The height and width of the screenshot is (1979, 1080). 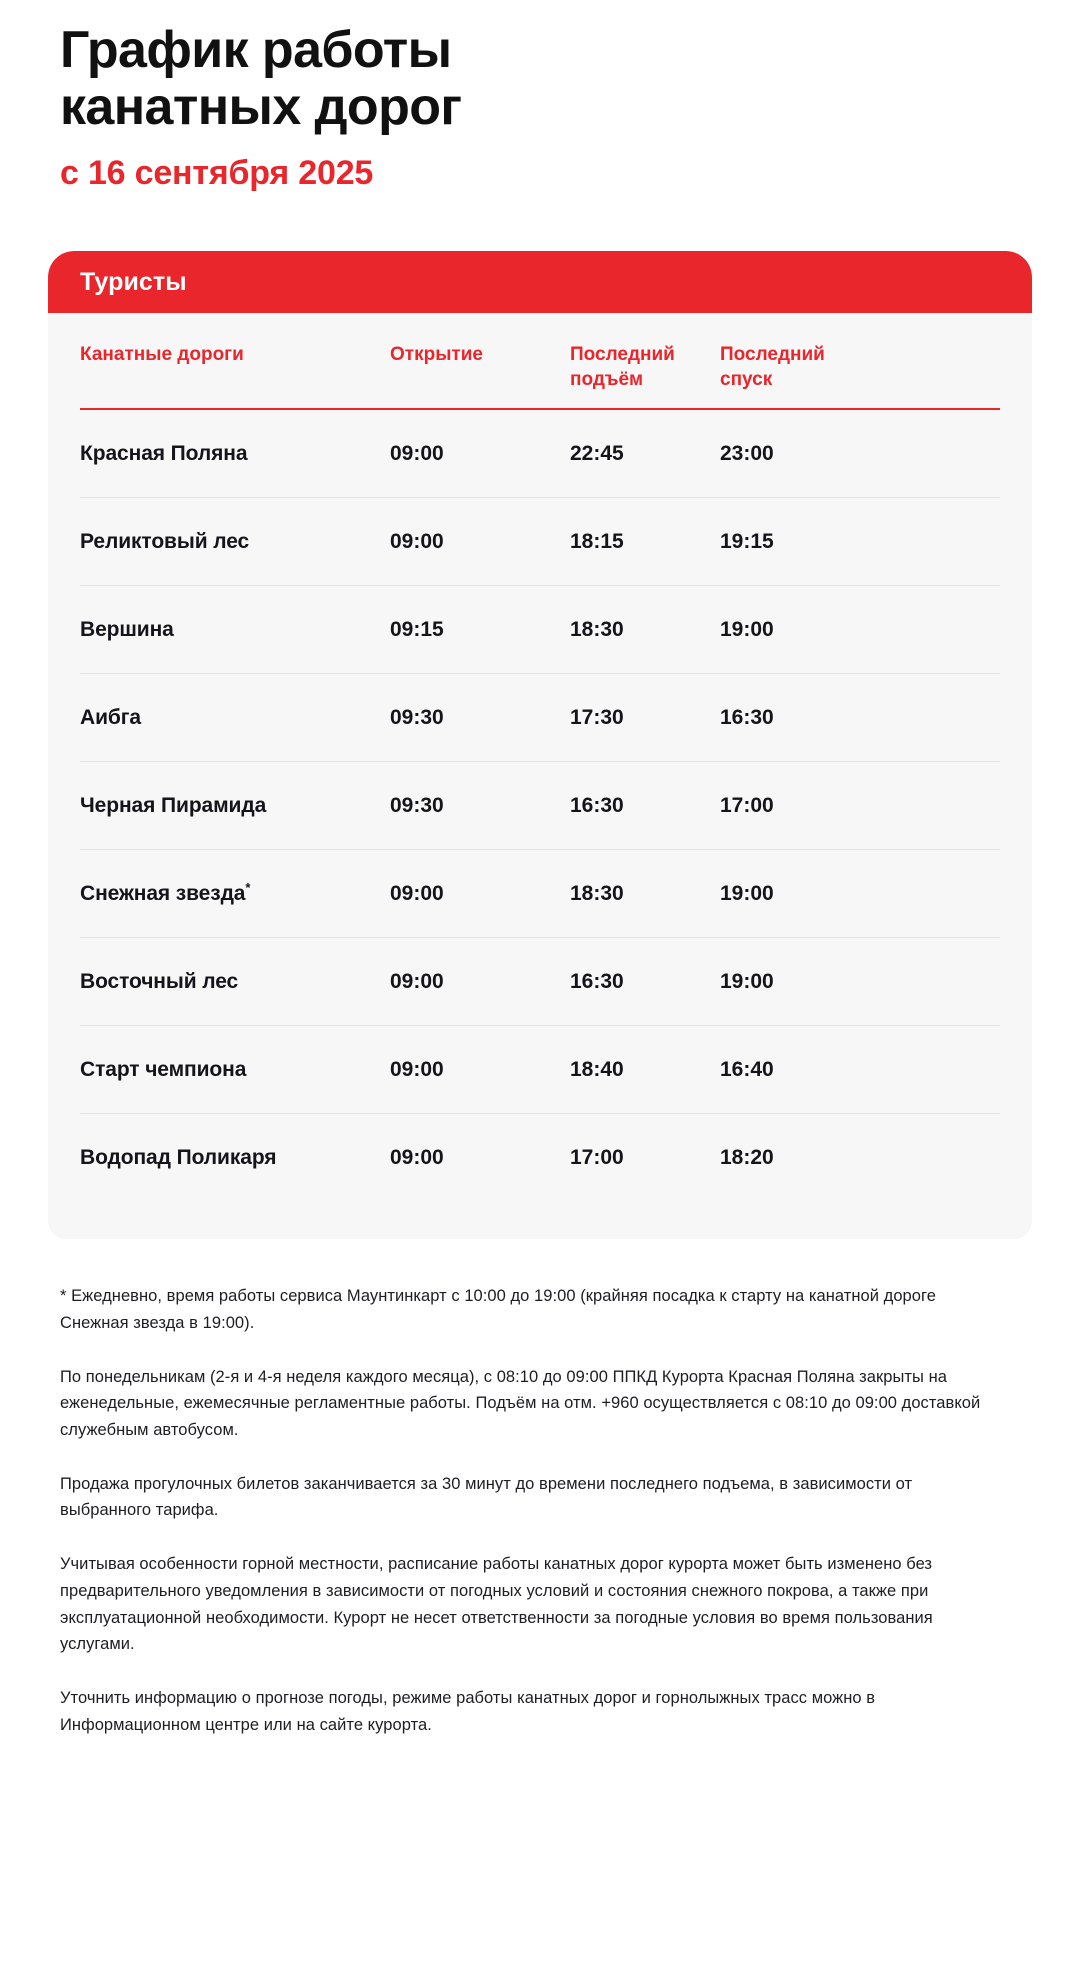 I want to click on column-header-opening: Открытие, so click(x=436, y=355).